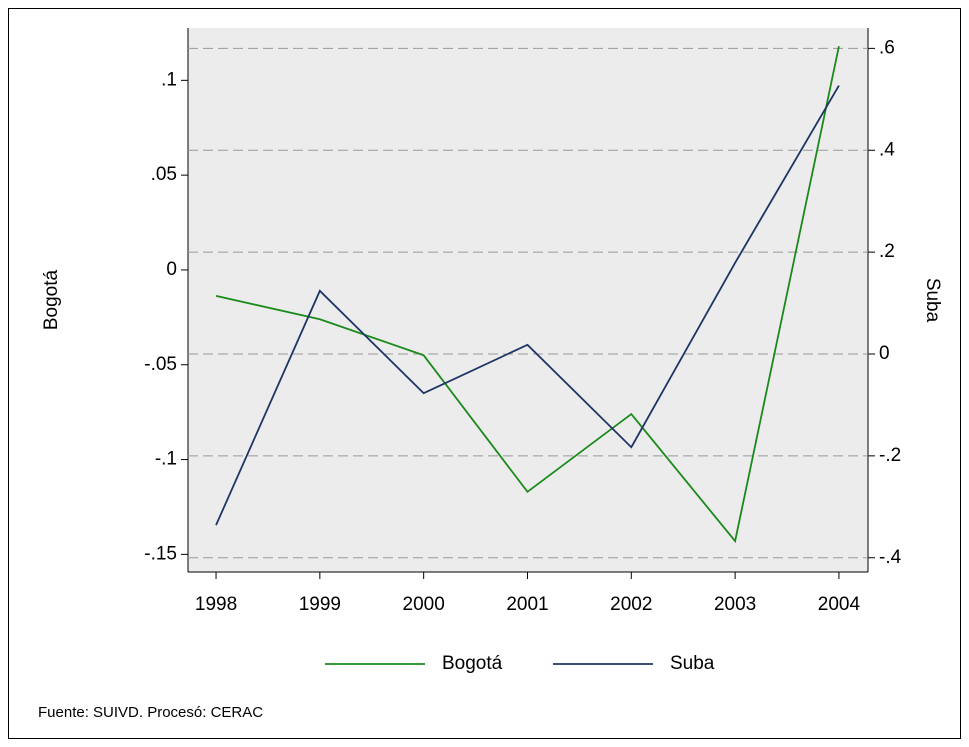 This screenshot has width=969, height=747. What do you see at coordinates (160, 364) in the screenshot?
I see `y-tick-label: -.05` at bounding box center [160, 364].